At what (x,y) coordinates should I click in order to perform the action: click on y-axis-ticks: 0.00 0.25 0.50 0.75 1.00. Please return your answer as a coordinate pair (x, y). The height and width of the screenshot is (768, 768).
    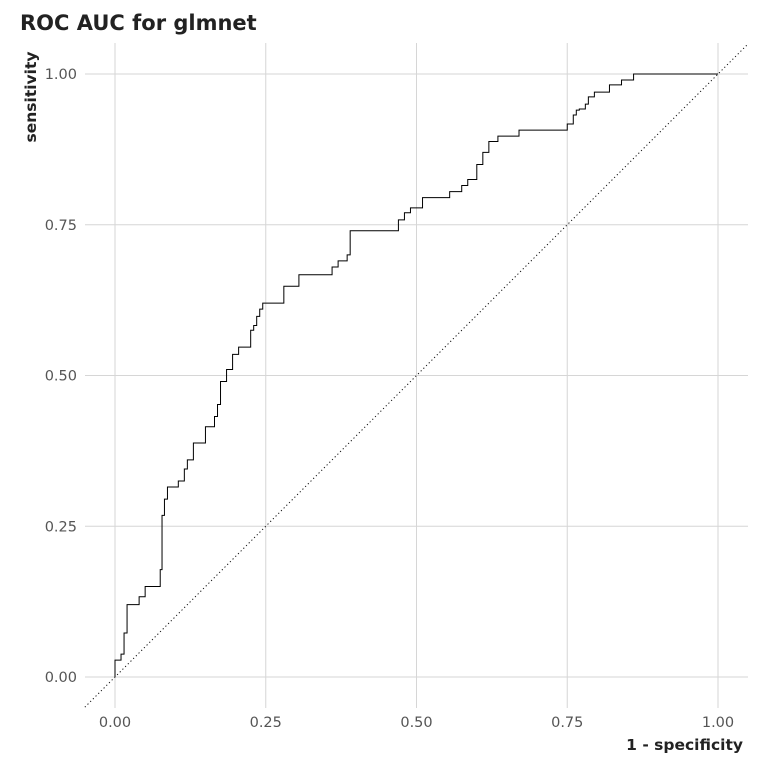
    Looking at the image, I should click on (61, 376).